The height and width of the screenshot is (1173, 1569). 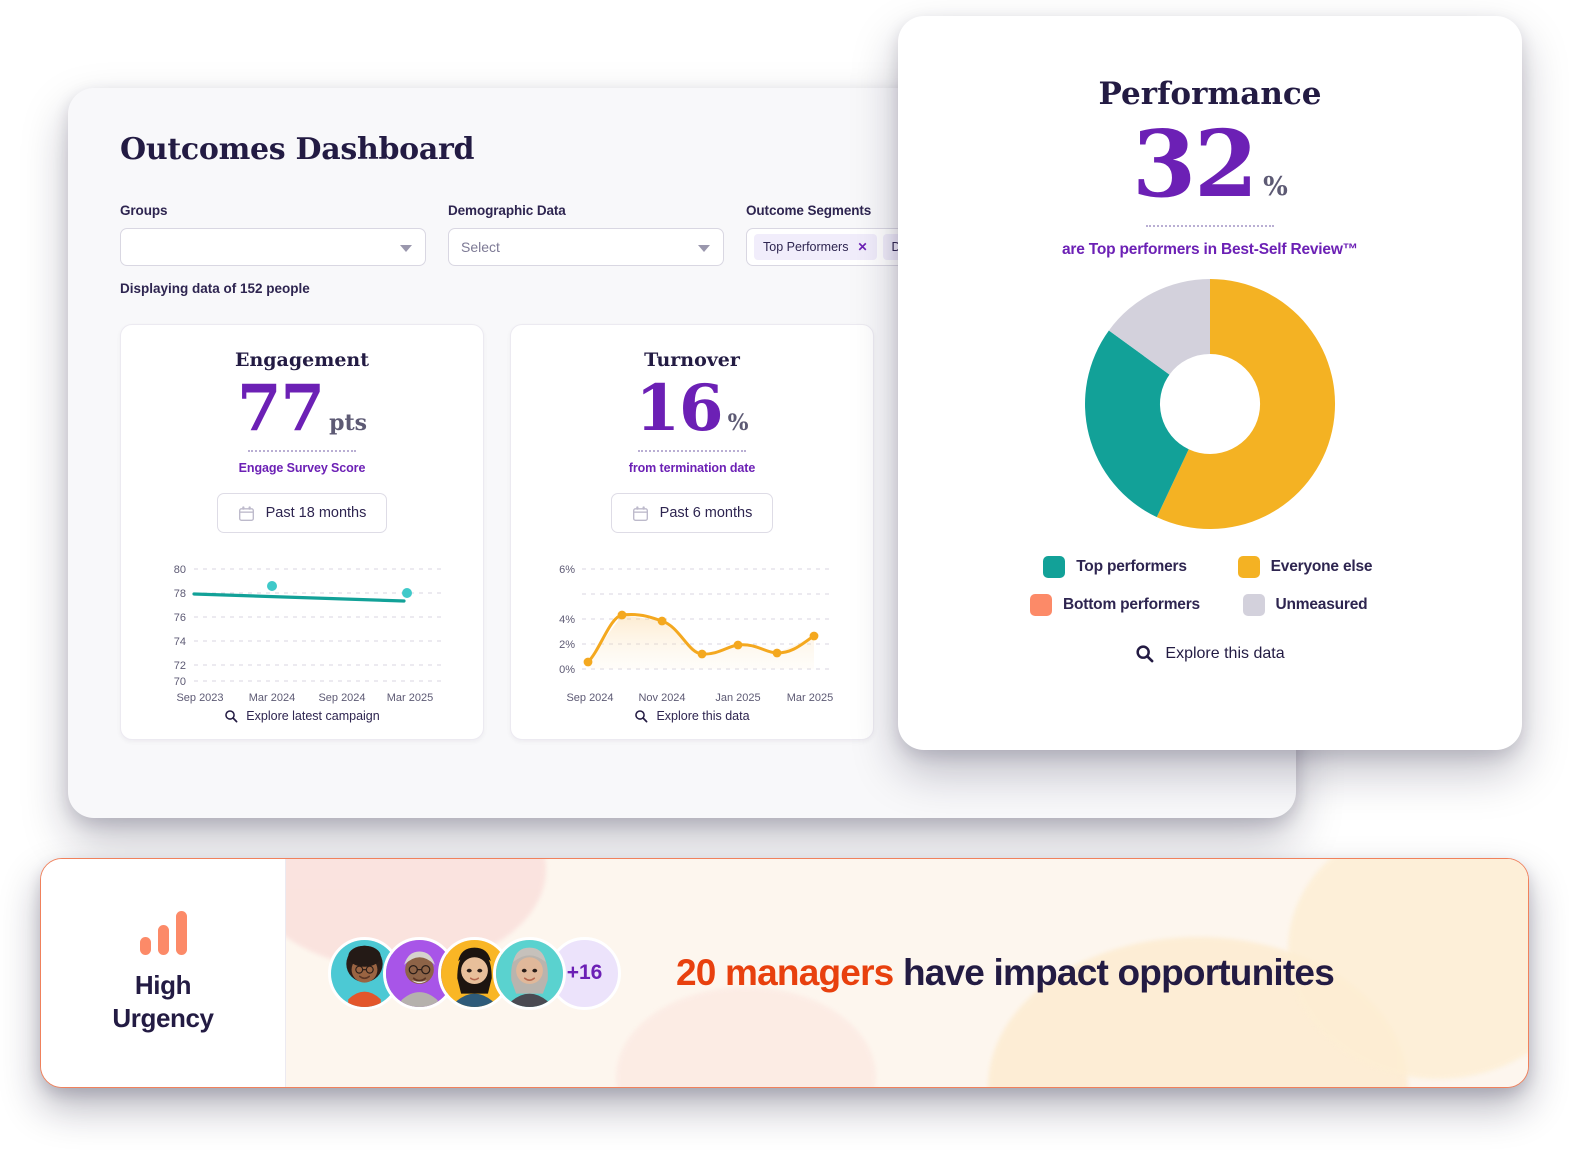 What do you see at coordinates (737, 698) in the screenshot?
I see `svg-text: Jan 2025` at bounding box center [737, 698].